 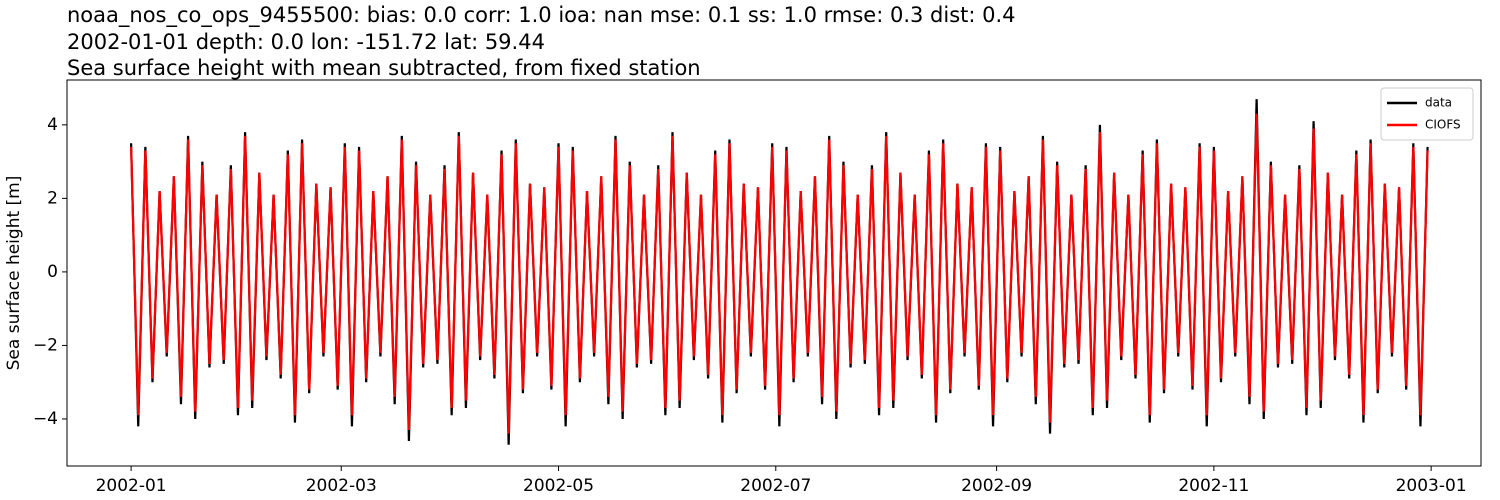 I want to click on y-tick-label: −2, so click(x=45, y=345).